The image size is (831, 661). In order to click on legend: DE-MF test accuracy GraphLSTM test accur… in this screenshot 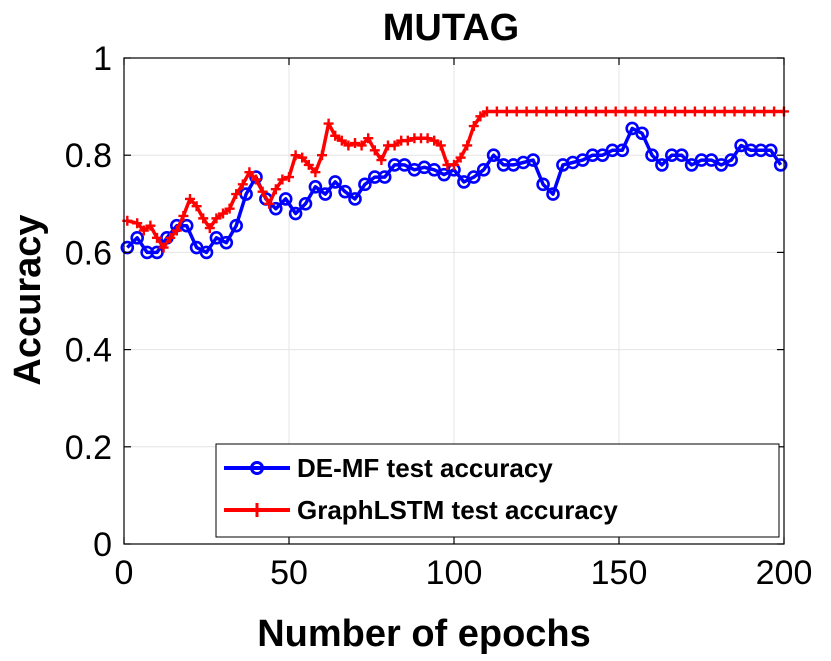, I will do `click(497, 490)`.